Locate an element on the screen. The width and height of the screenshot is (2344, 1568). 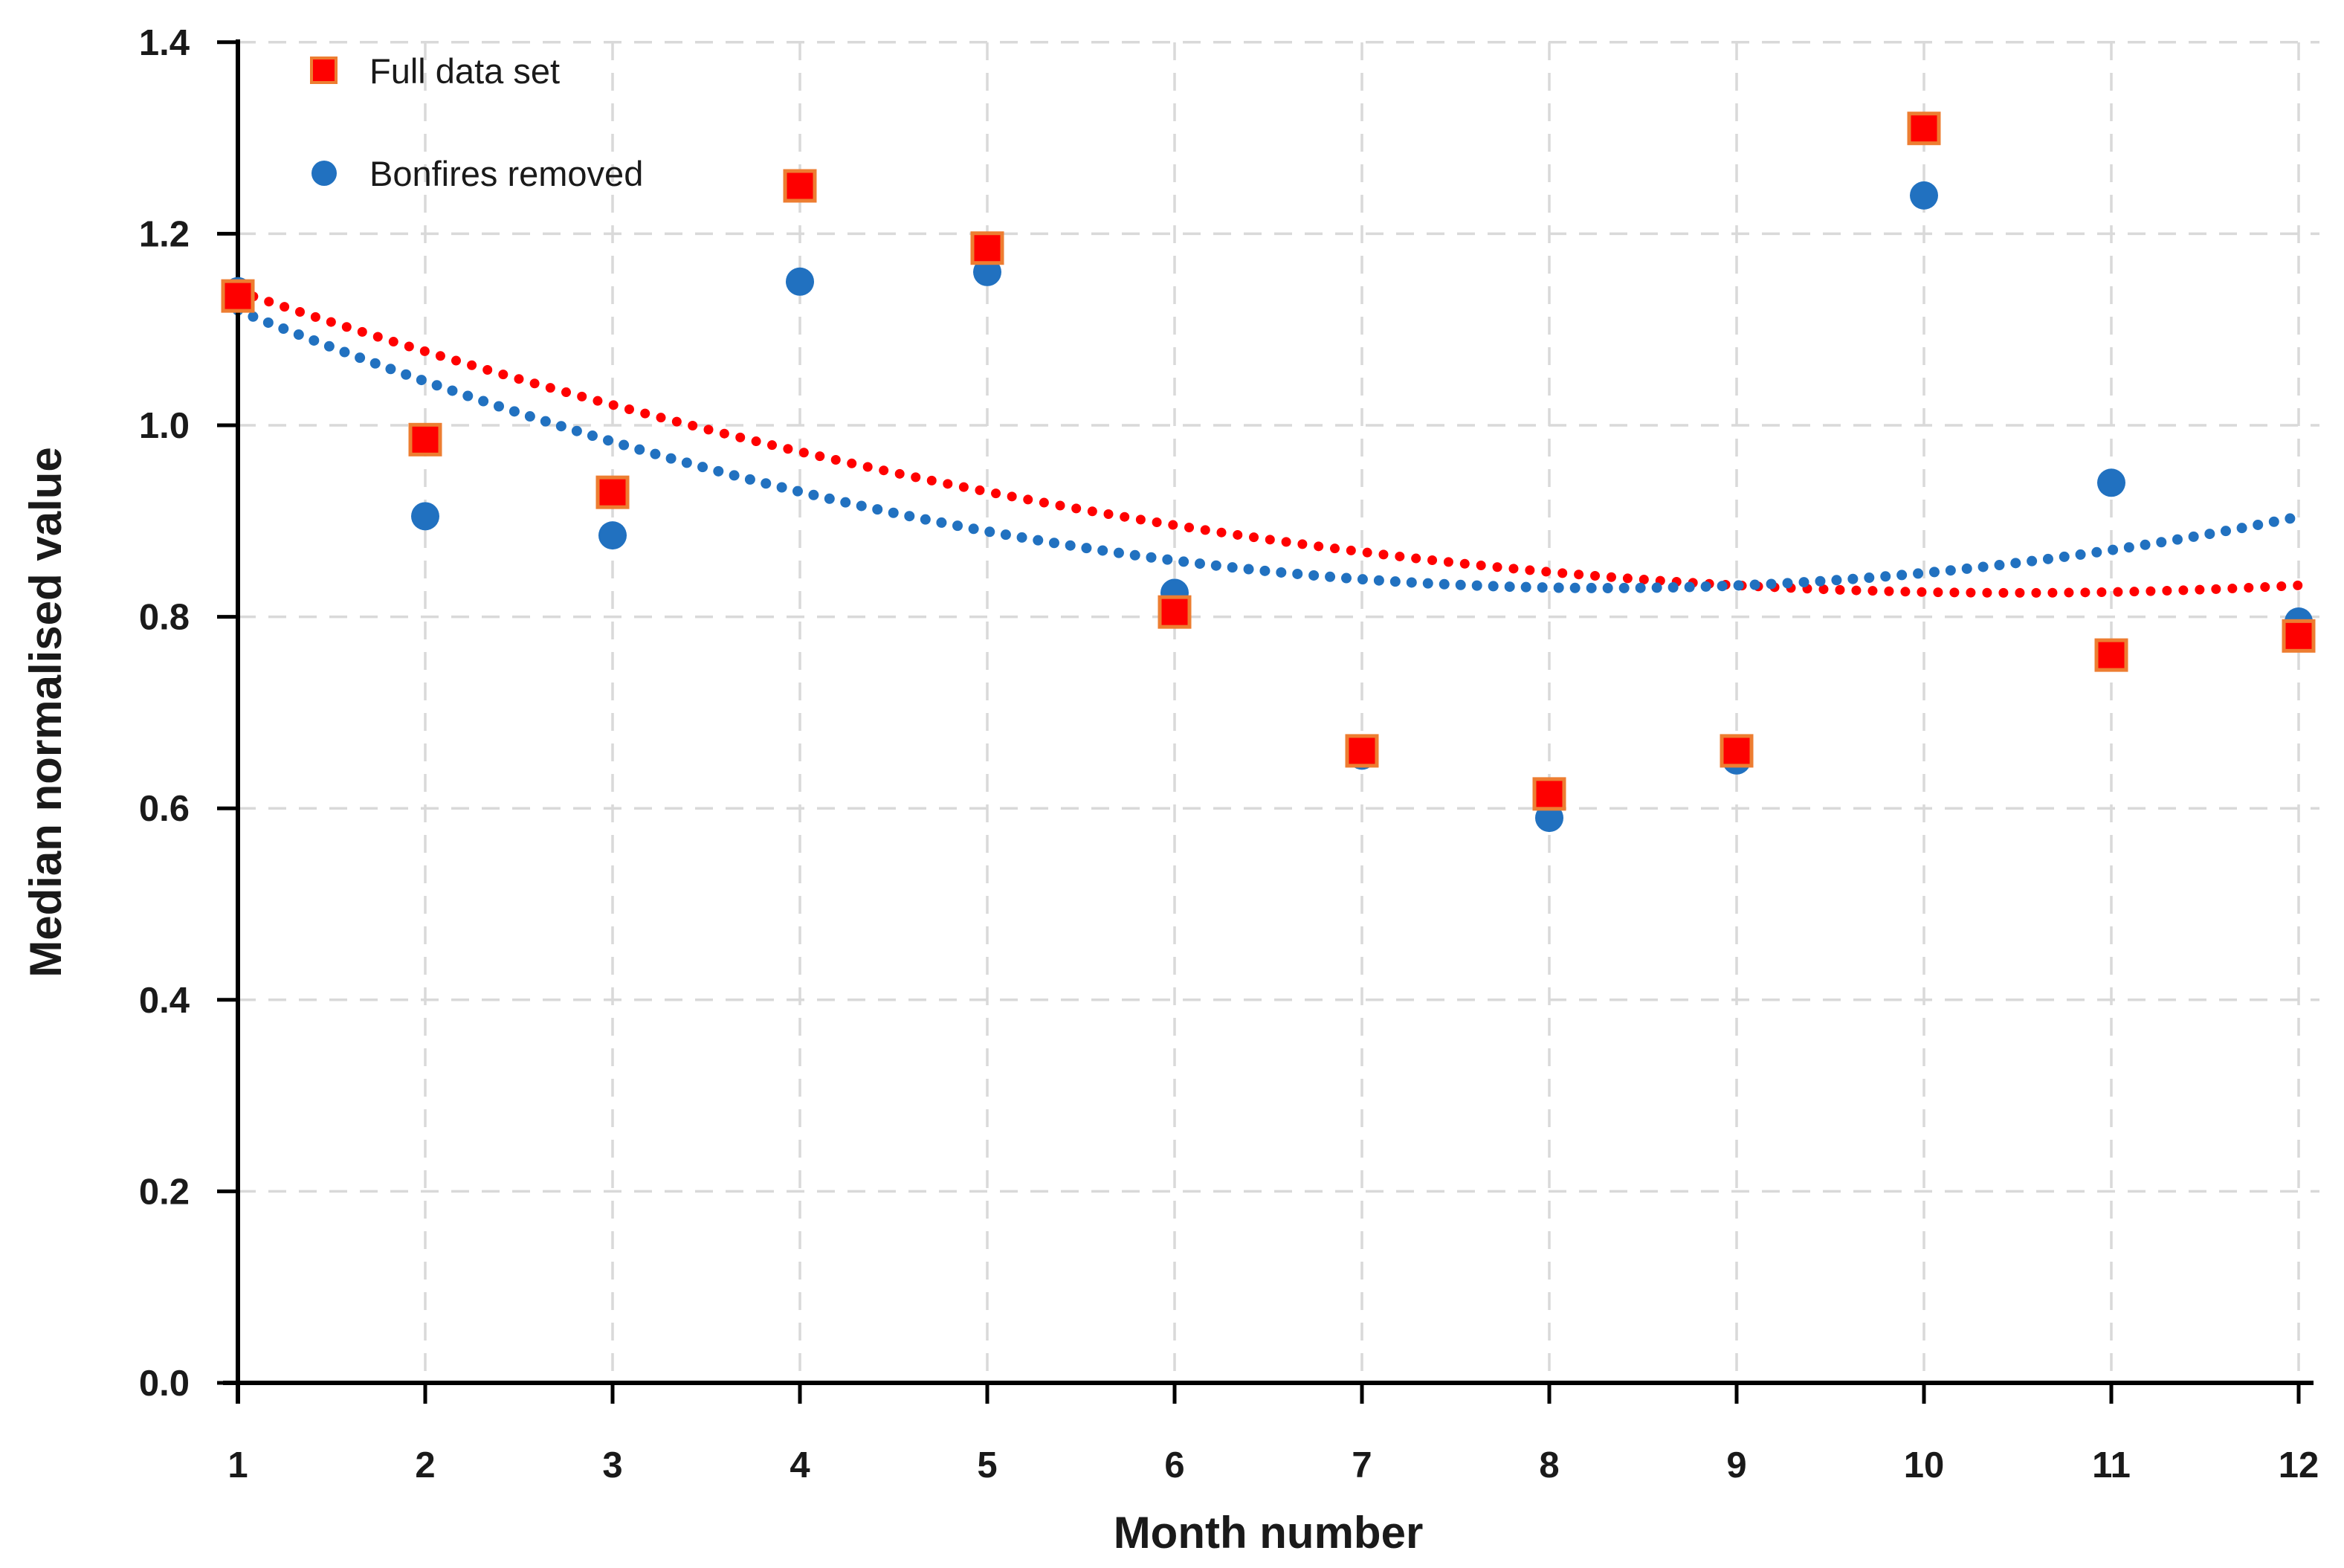
x-tick-label-3: 3 is located at coordinates (612, 1465).